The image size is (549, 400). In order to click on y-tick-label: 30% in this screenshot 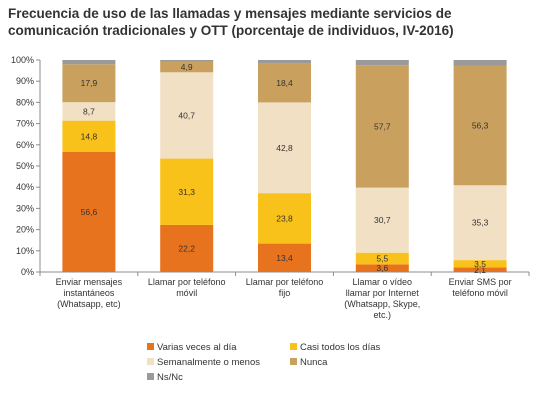, I will do `click(25, 208)`.